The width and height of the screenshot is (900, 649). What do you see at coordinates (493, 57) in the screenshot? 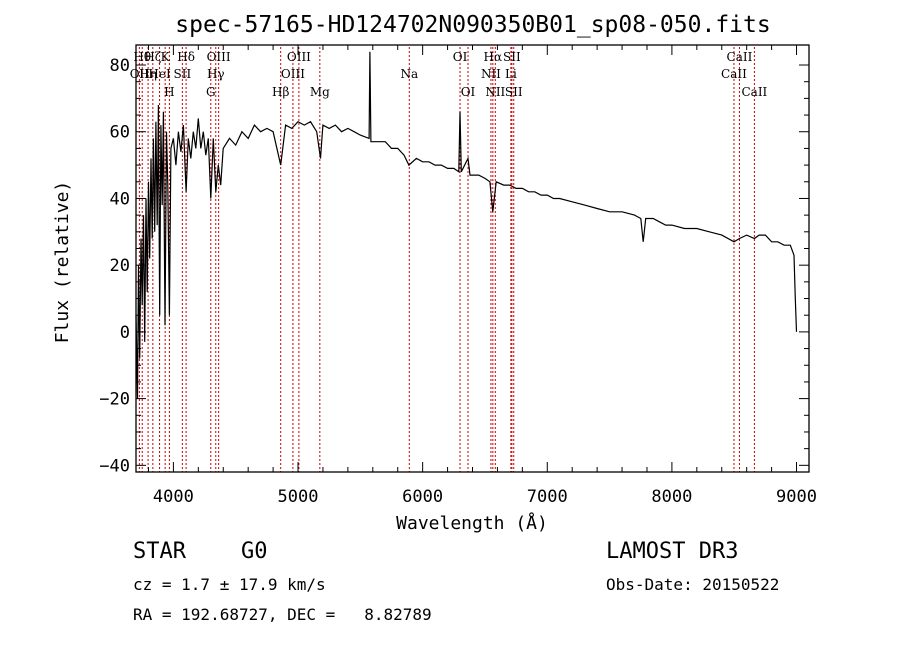
I see `line-marker-label: Hα` at bounding box center [493, 57].